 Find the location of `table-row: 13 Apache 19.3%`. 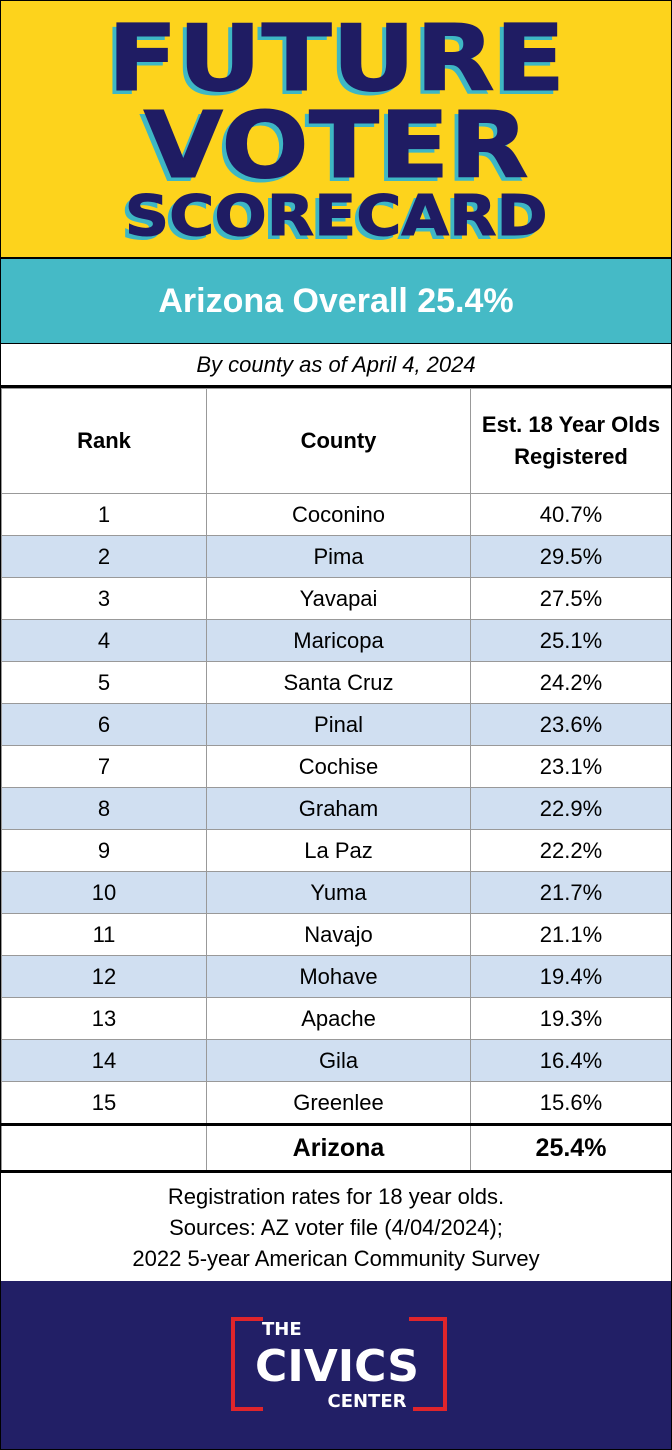

table-row: 13 Apache 19.3% is located at coordinates (336, 1018).